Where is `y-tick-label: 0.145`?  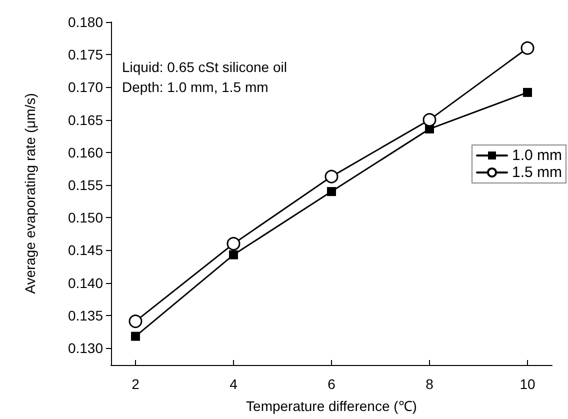
y-tick-label: 0.145 is located at coordinates (86, 250).